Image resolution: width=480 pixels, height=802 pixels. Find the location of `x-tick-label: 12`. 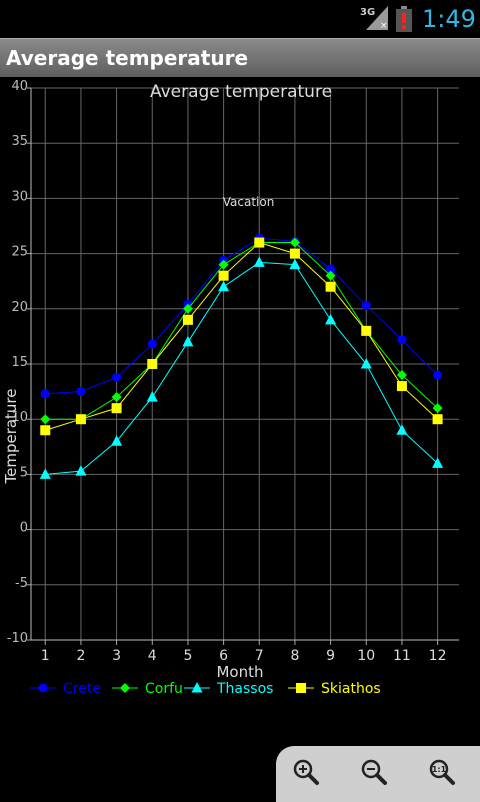

x-tick-label: 12 is located at coordinates (438, 656).